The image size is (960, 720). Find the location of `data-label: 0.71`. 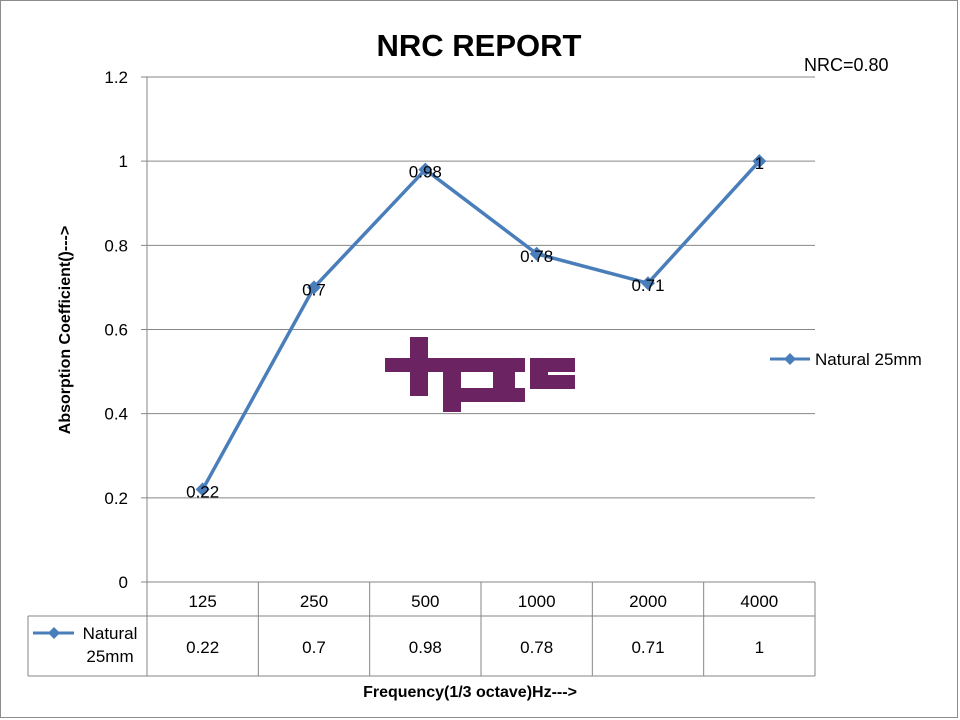

data-label: 0.71 is located at coordinates (647, 285).